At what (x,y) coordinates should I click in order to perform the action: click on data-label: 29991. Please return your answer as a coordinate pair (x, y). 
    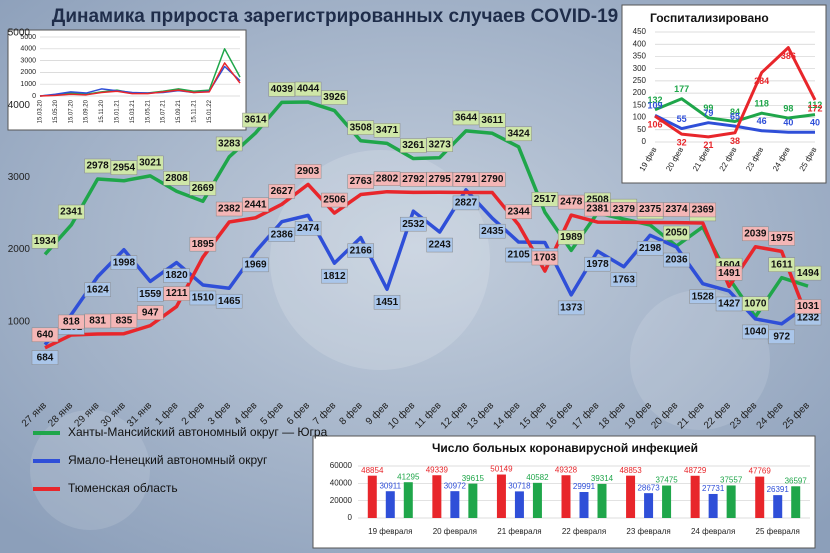
    Looking at the image, I should click on (584, 486).